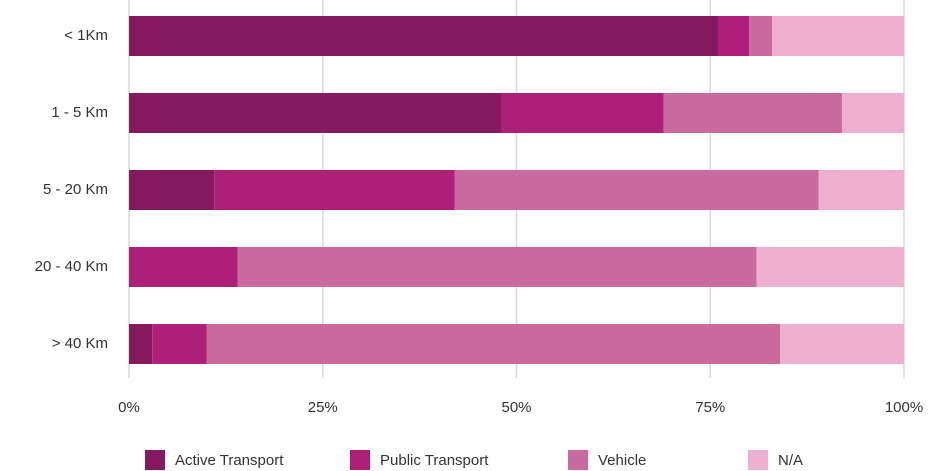 This screenshot has width=947, height=471. Describe the element at coordinates (622, 460) in the screenshot. I see `legend-label: Vehicle` at that location.